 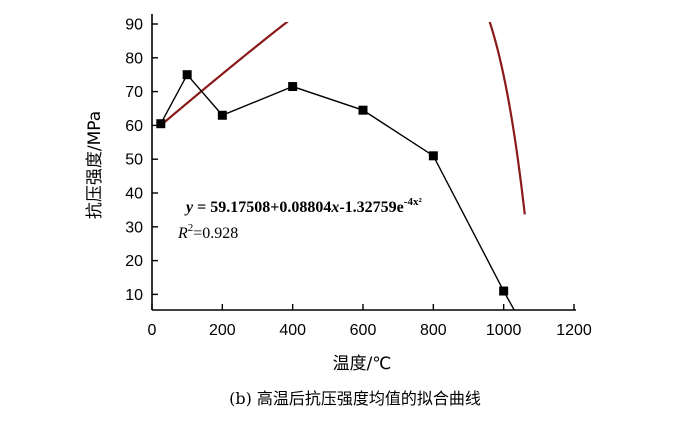 What do you see at coordinates (292, 330) in the screenshot?
I see `x-tick-label: 400` at bounding box center [292, 330].